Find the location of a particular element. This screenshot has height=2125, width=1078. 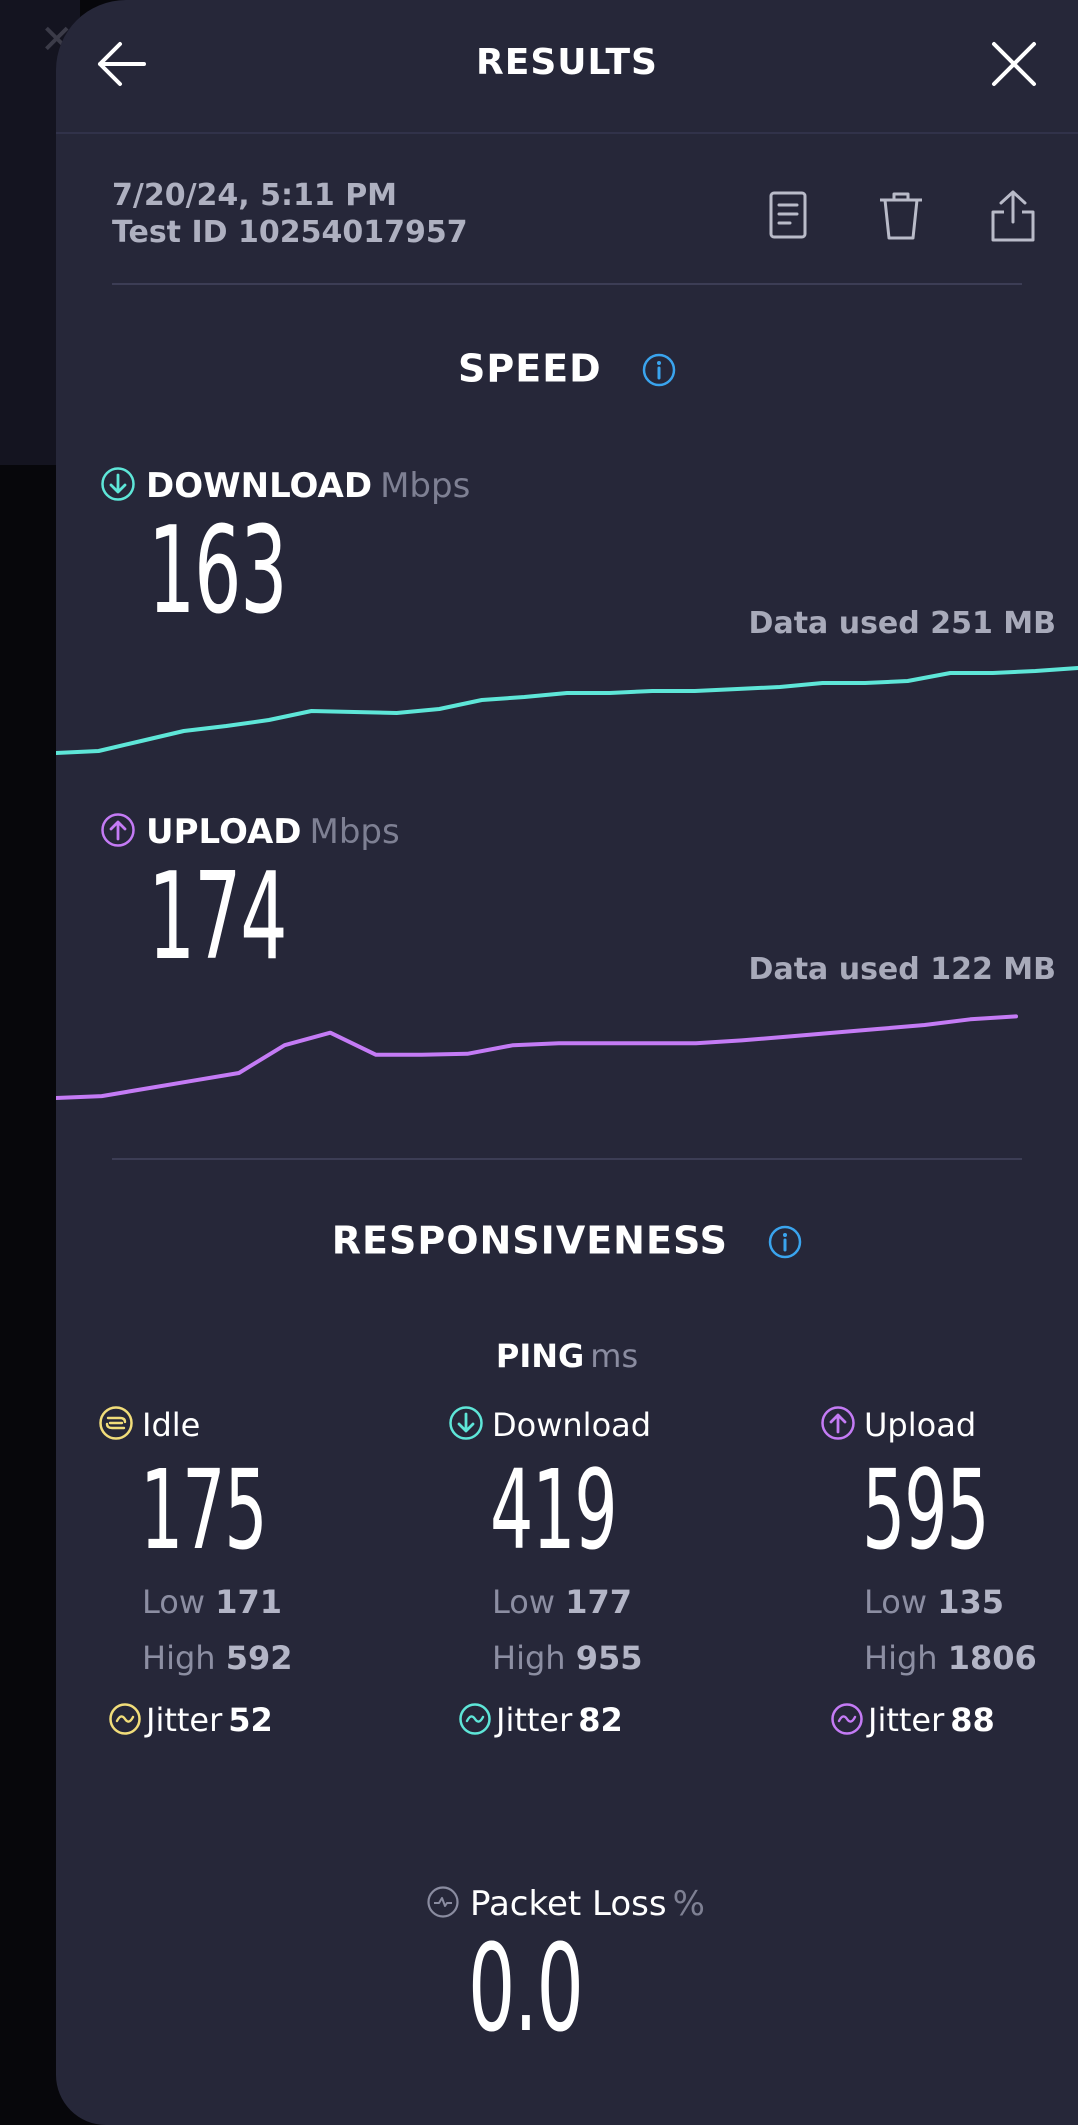

document-icon is located at coordinates (788, 215).